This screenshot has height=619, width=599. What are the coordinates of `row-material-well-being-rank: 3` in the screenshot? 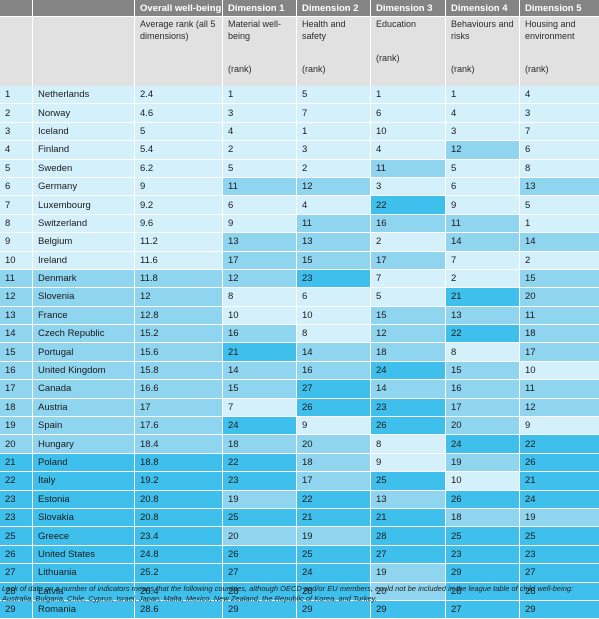 It's located at (260, 113).